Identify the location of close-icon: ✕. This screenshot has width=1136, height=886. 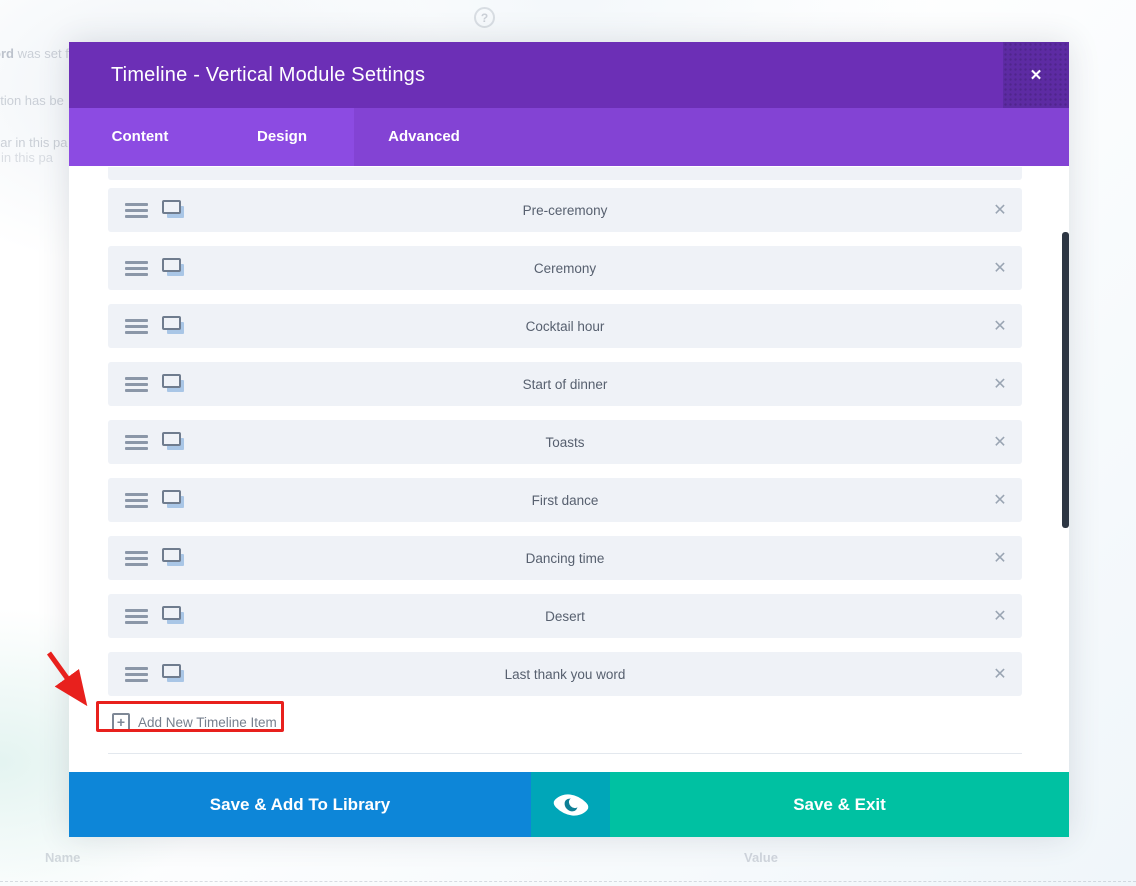
(1036, 75).